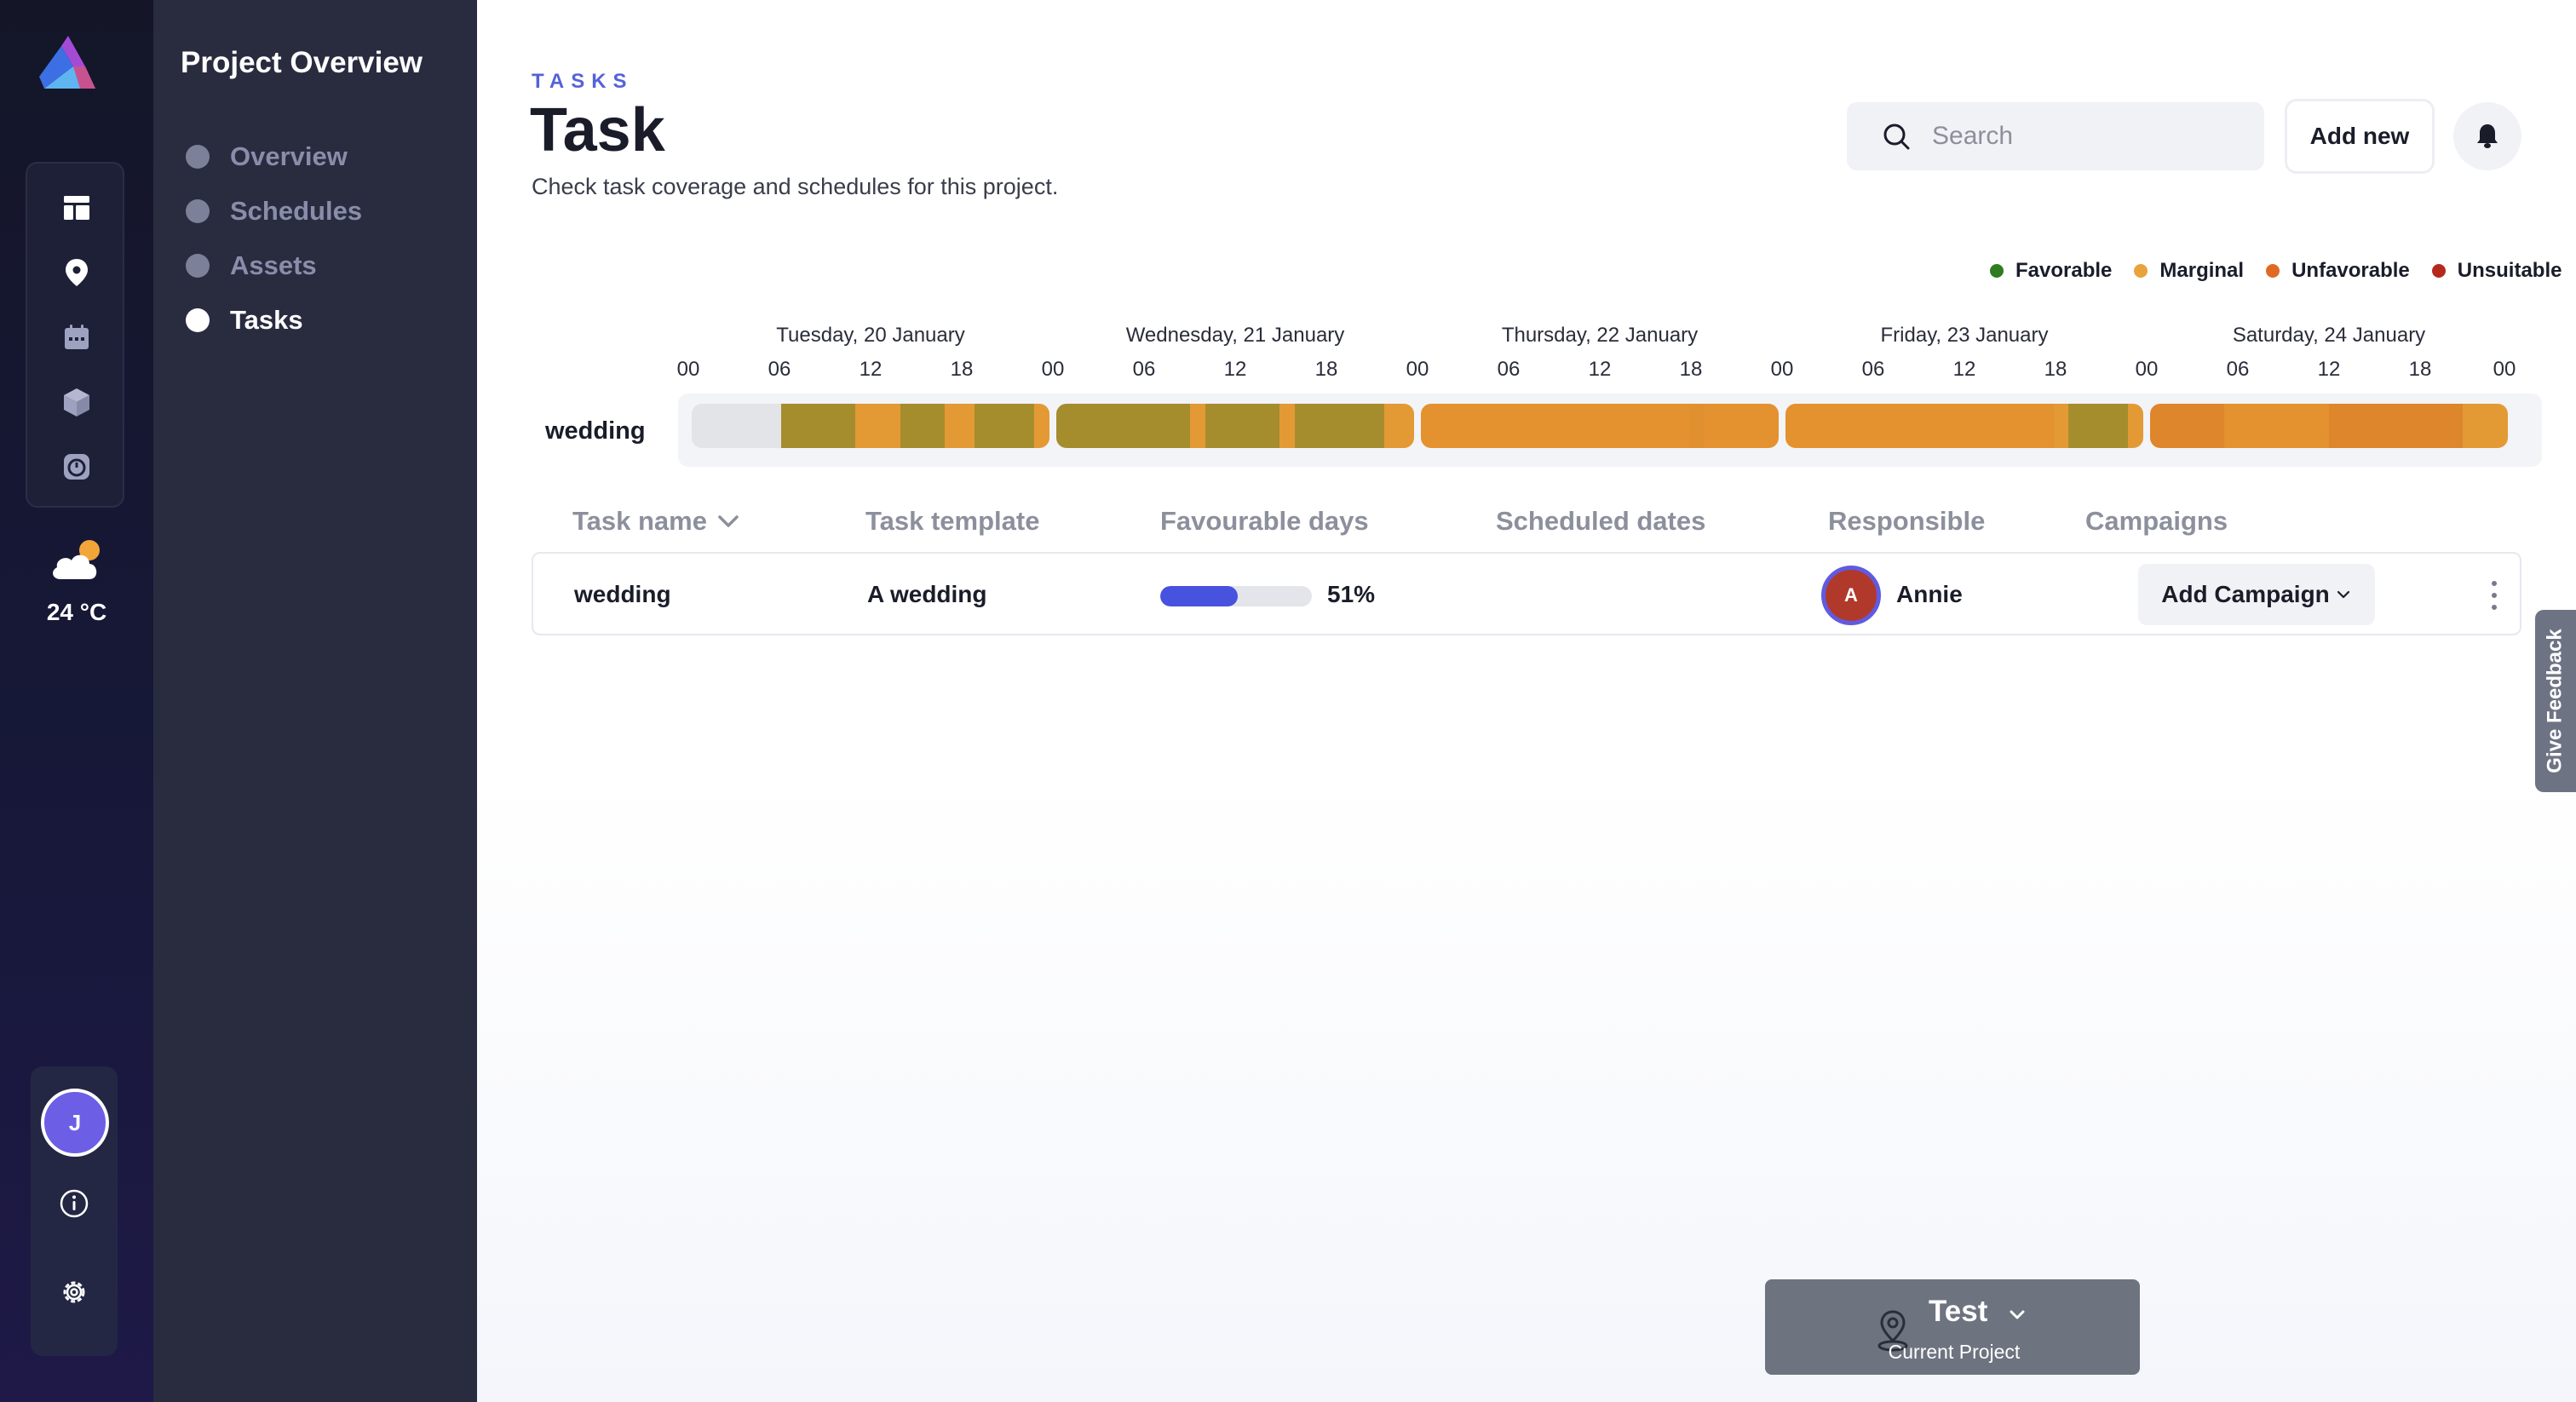 Image resolution: width=2576 pixels, height=1402 pixels. What do you see at coordinates (77, 207) in the screenshot?
I see `rail-dashboard-button` at bounding box center [77, 207].